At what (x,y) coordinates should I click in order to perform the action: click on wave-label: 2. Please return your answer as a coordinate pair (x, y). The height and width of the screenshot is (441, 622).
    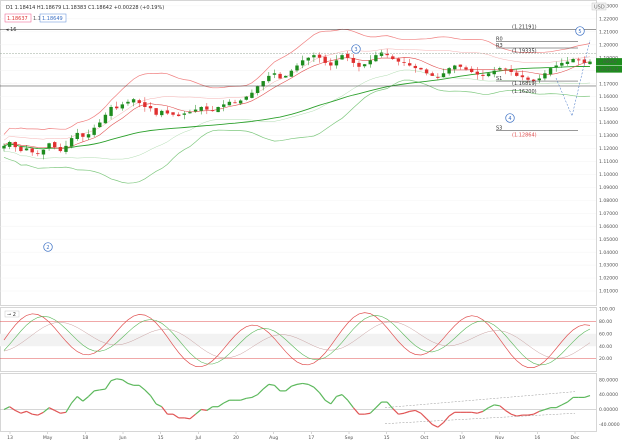
    Looking at the image, I should click on (47, 248).